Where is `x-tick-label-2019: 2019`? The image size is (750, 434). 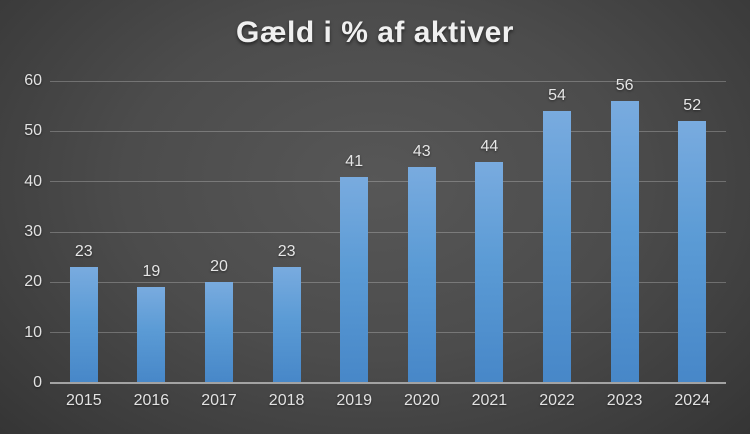 x-tick-label-2019: 2019 is located at coordinates (354, 400).